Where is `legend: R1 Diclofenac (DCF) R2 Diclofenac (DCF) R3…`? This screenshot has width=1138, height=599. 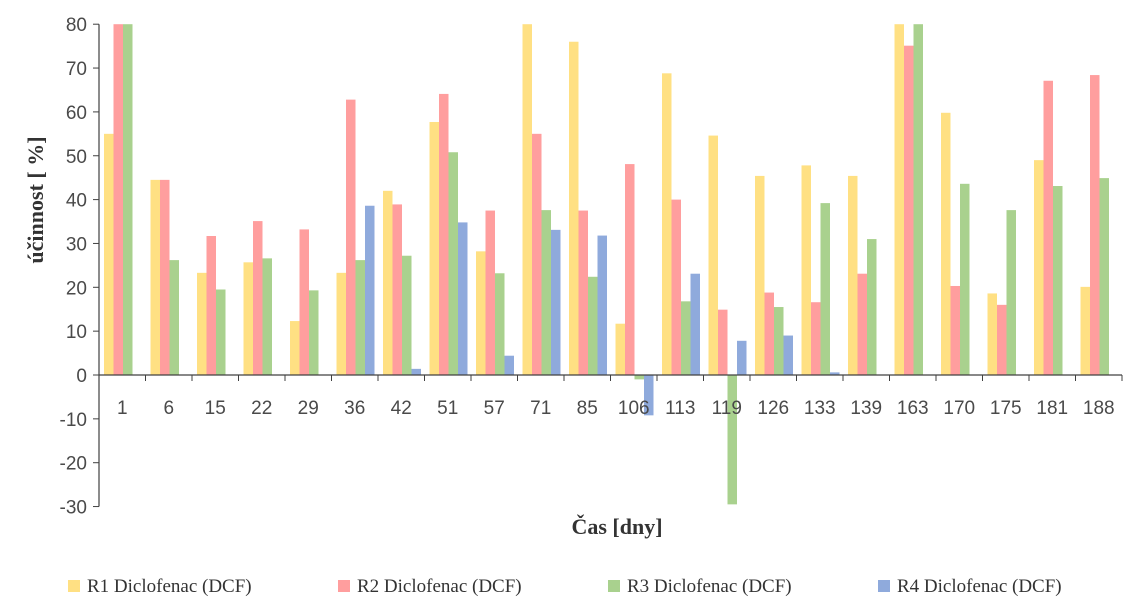
legend: R1 Diclofenac (DCF) R2 Diclofenac (DCF) R3… is located at coordinates (565, 586).